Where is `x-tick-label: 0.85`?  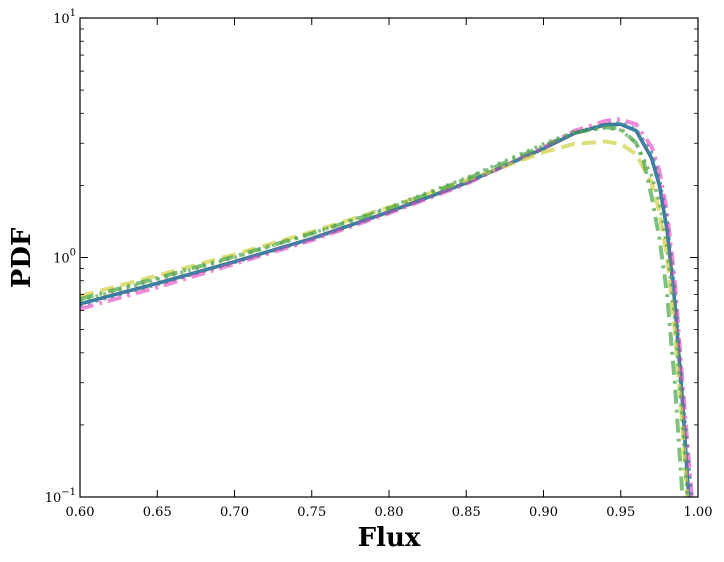
x-tick-label: 0.85 is located at coordinates (466, 512).